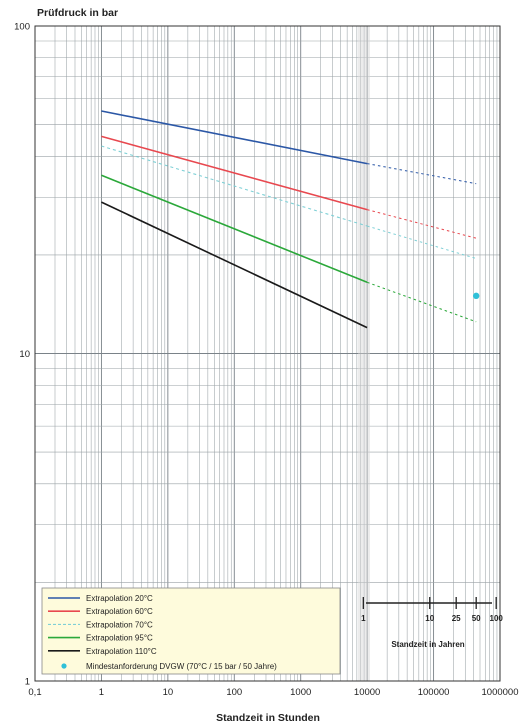 The height and width of the screenshot is (726, 531). Describe the element at coordinates (101, 692) in the screenshot. I see `x-tick-label: 1` at that location.